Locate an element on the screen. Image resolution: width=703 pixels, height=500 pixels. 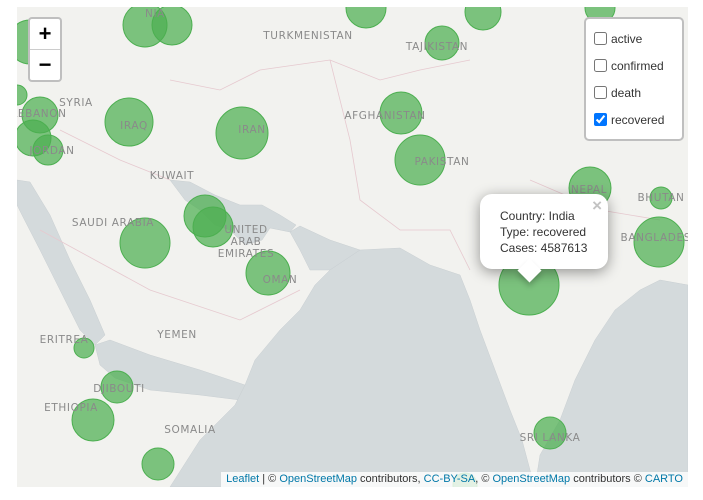
bay-of-bengal is located at coordinates (611, 383).